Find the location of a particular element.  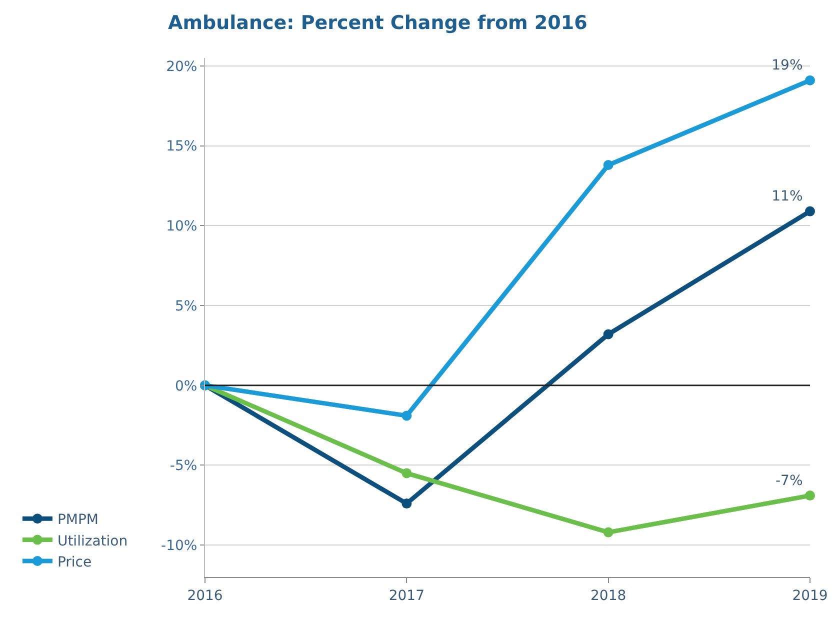

data-label: 11% is located at coordinates (787, 196).